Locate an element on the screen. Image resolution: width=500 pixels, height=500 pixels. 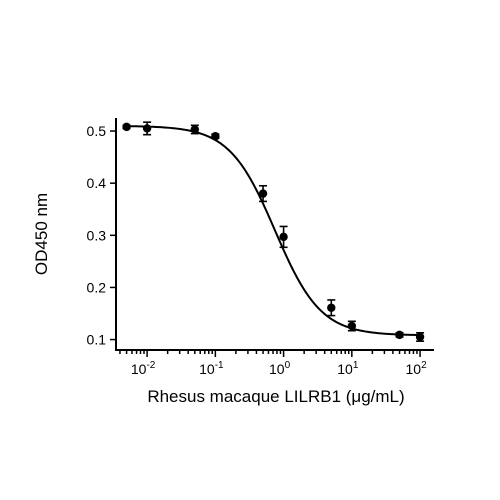
x-tick-label: 10⁻¹ is located at coordinates (211, 368).